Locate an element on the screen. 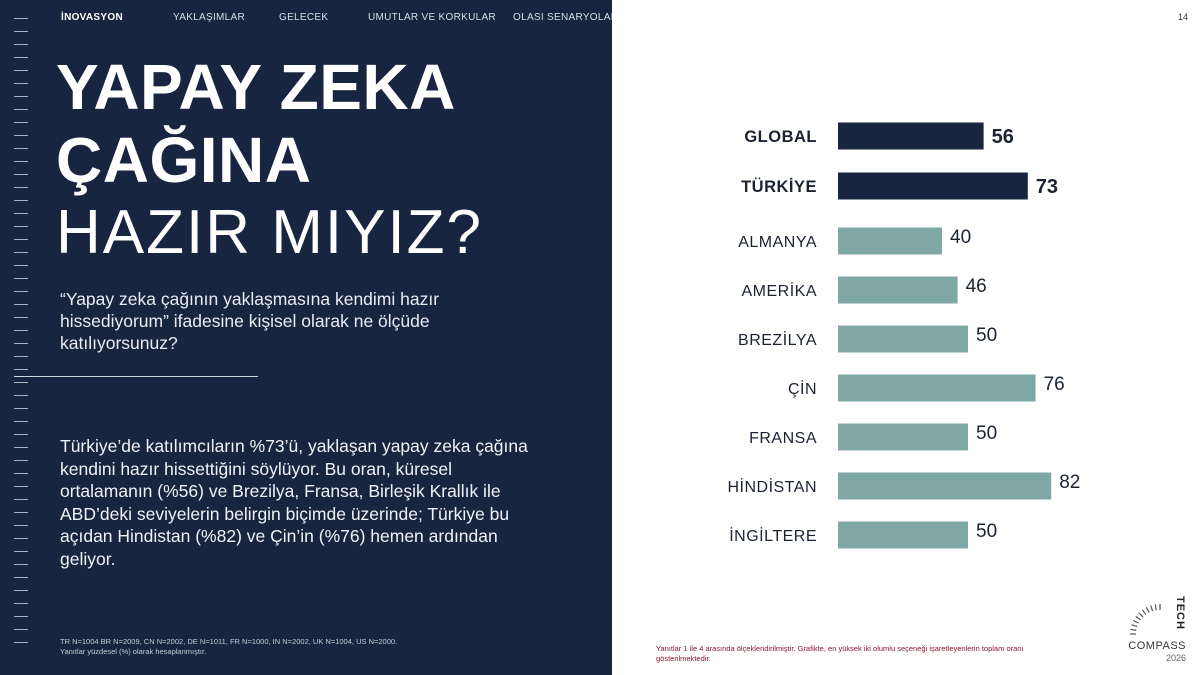 The height and width of the screenshot is (675, 1200). logo-compass: COMPASS is located at coordinates (1157, 646).